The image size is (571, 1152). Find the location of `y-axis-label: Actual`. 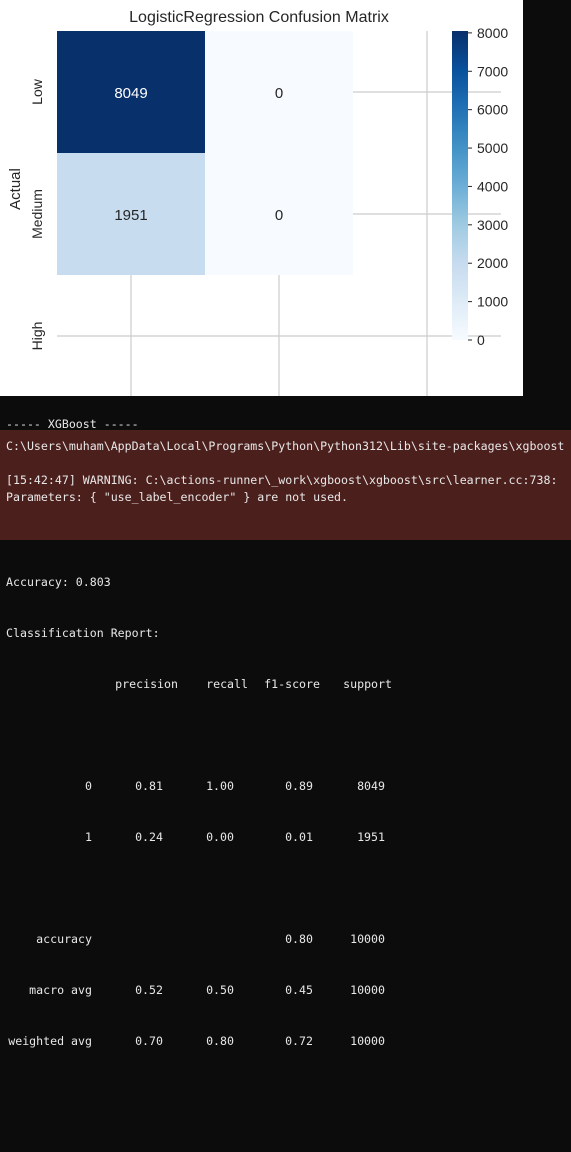

y-axis-label: Actual is located at coordinates (15, 189).